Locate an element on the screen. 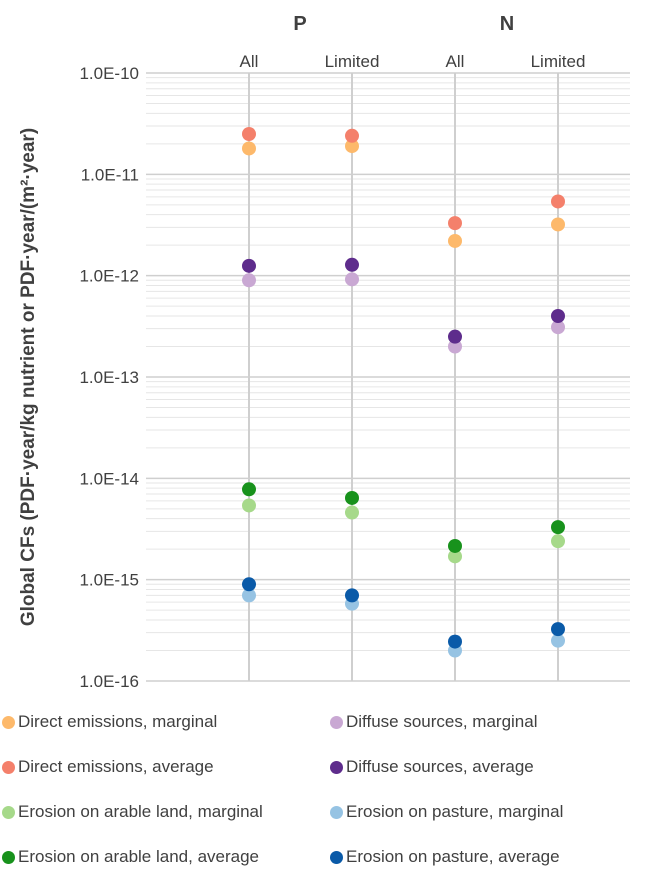  y-tick-label: 1.0E-13 is located at coordinates (109, 377).